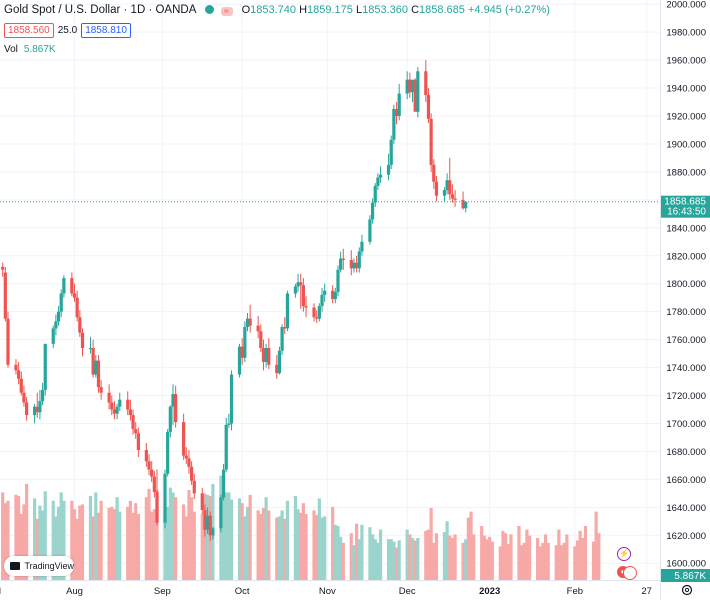  What do you see at coordinates (489, 591) in the screenshot?
I see `x-tick-label: 2023` at bounding box center [489, 591].